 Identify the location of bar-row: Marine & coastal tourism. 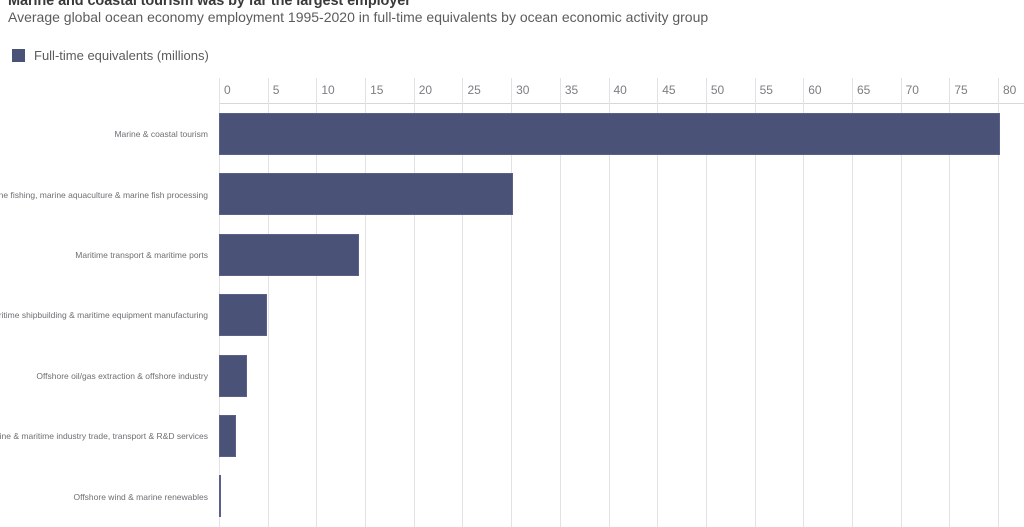
(512, 134).